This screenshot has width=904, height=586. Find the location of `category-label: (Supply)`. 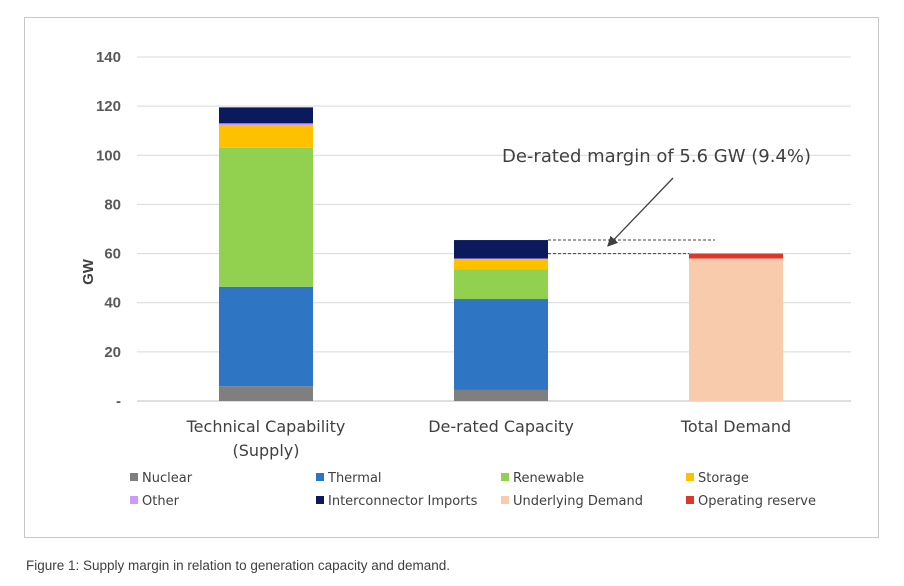

category-label: (Supply) is located at coordinates (265, 450).